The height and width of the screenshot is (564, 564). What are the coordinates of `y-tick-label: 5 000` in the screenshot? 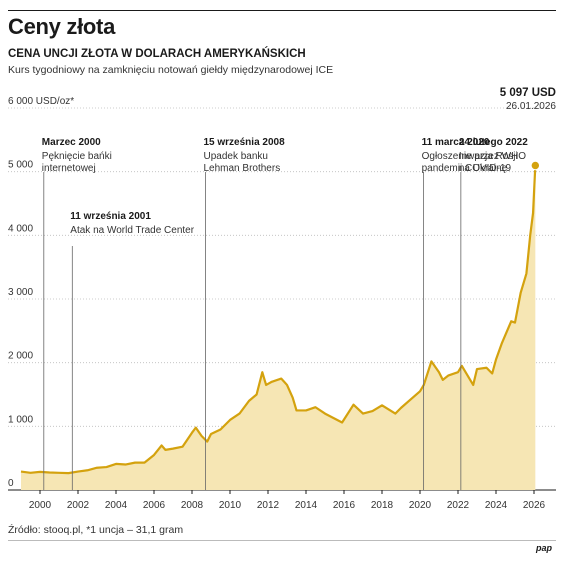 It's located at (20, 165).